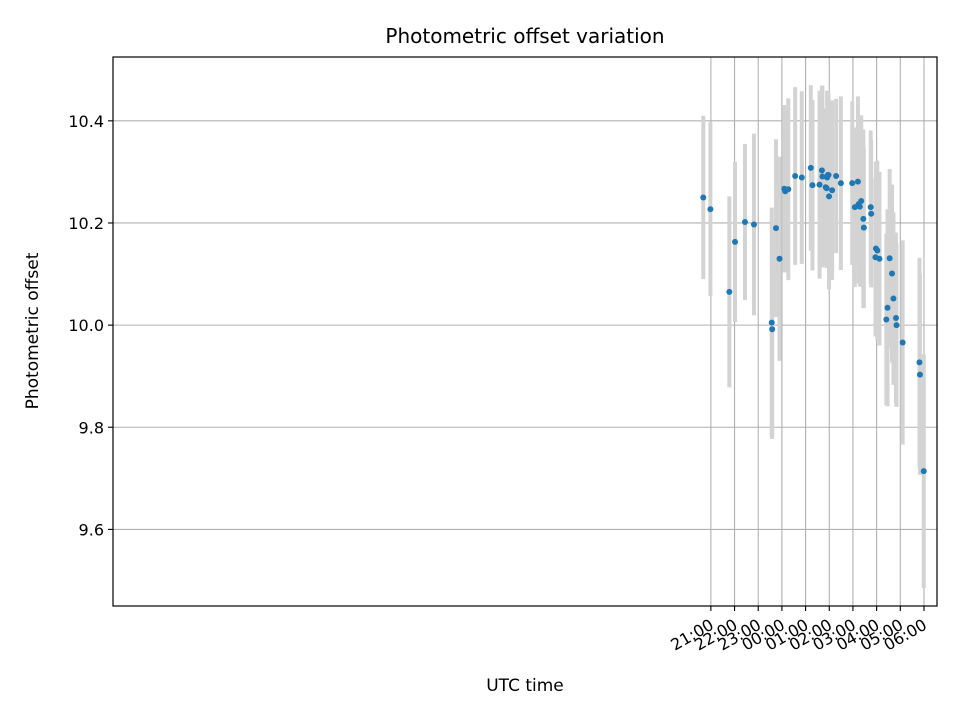 The image size is (960, 720). I want to click on y-tick-label: 10.4, so click(86, 121).